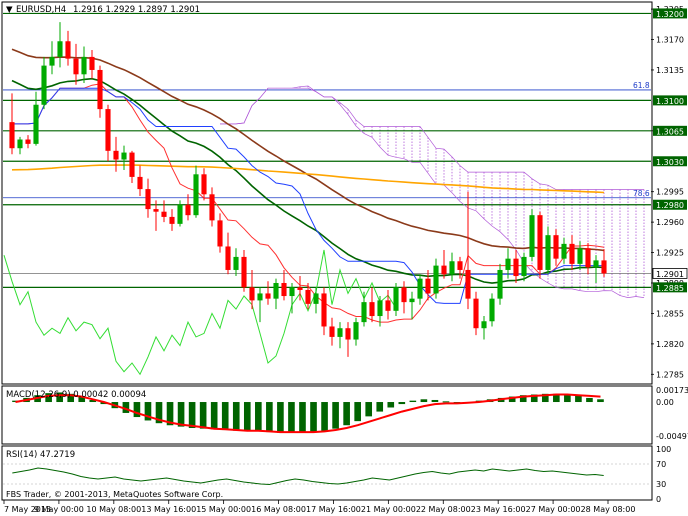  I want to click on symbol-header: EURUSD,H4, so click(41, 10).